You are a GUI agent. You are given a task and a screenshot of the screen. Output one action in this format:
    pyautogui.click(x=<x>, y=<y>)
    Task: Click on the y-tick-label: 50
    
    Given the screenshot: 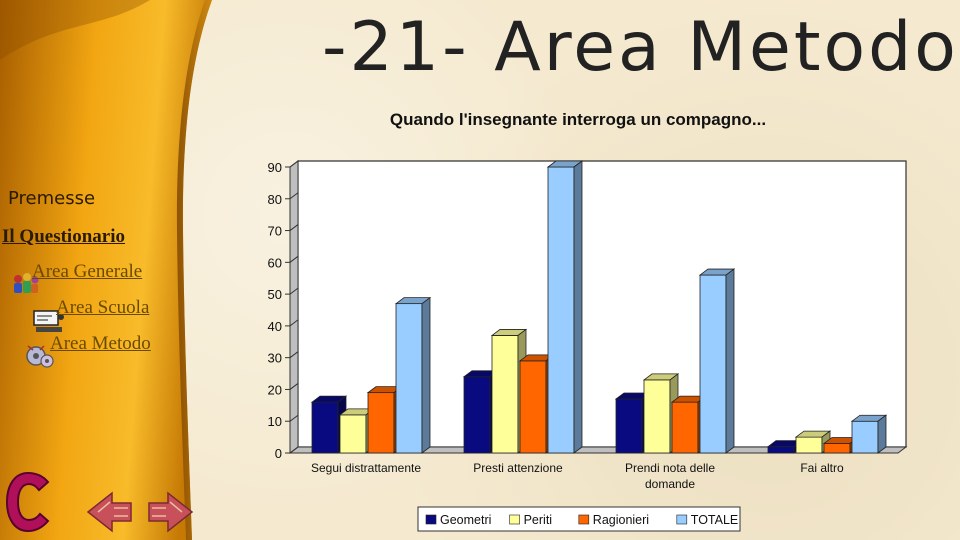 What is the action you would take?
    pyautogui.click(x=275, y=294)
    